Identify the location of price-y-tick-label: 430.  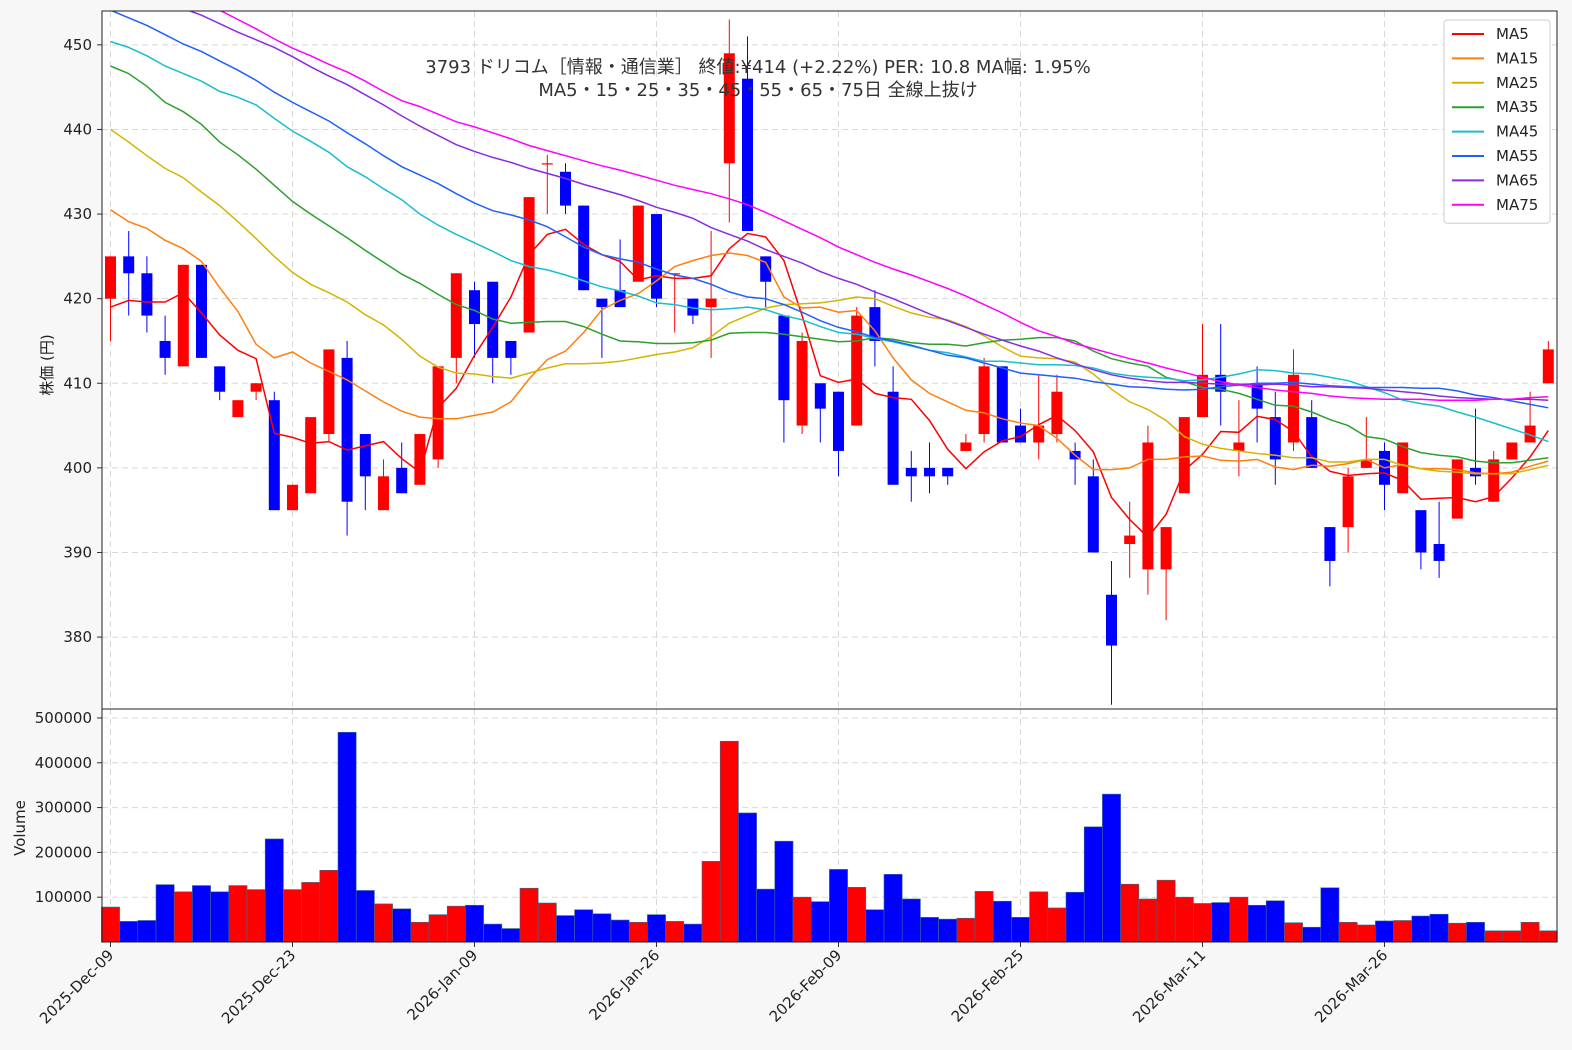
(77, 214).